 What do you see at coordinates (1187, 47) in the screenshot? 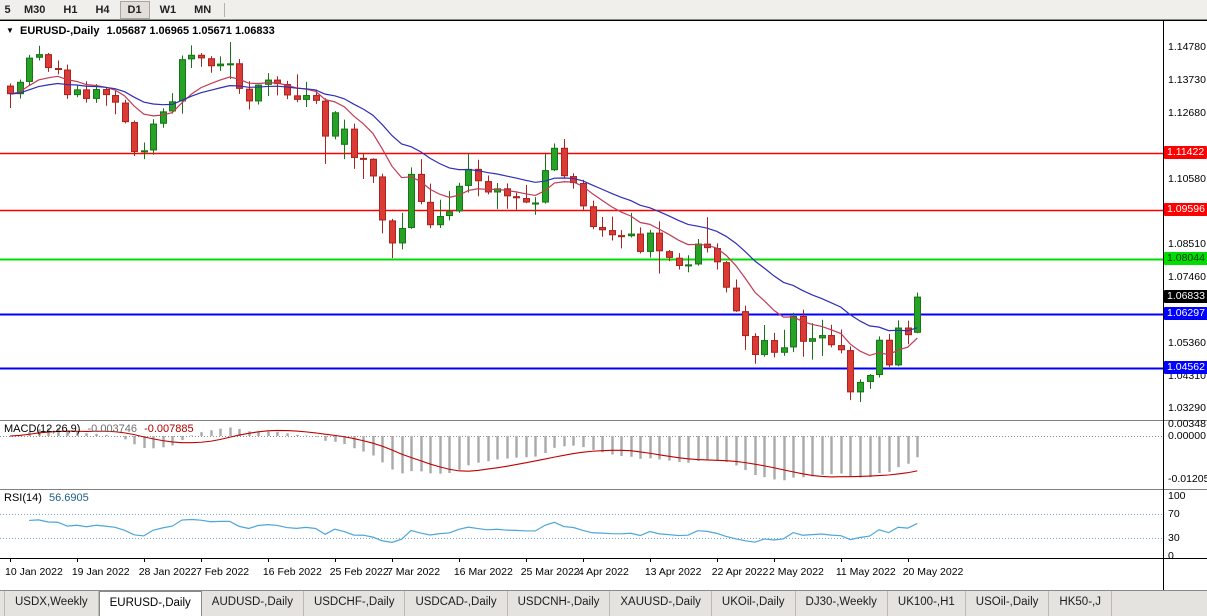
I see `price-axis-label: 1.14780` at bounding box center [1187, 47].